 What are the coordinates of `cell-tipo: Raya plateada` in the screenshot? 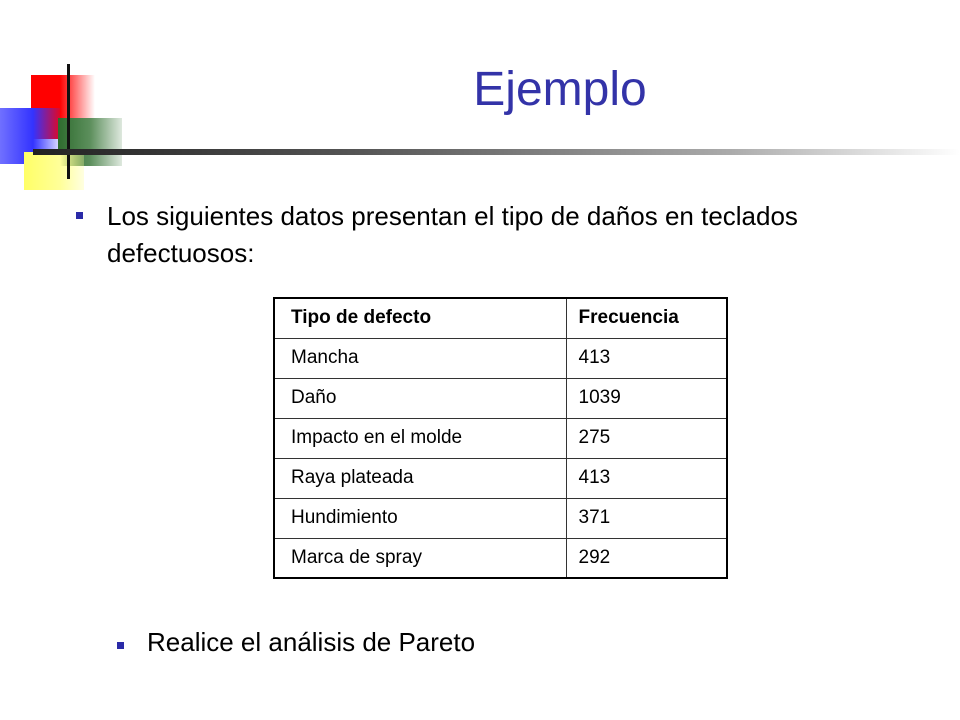 It's located at (420, 478).